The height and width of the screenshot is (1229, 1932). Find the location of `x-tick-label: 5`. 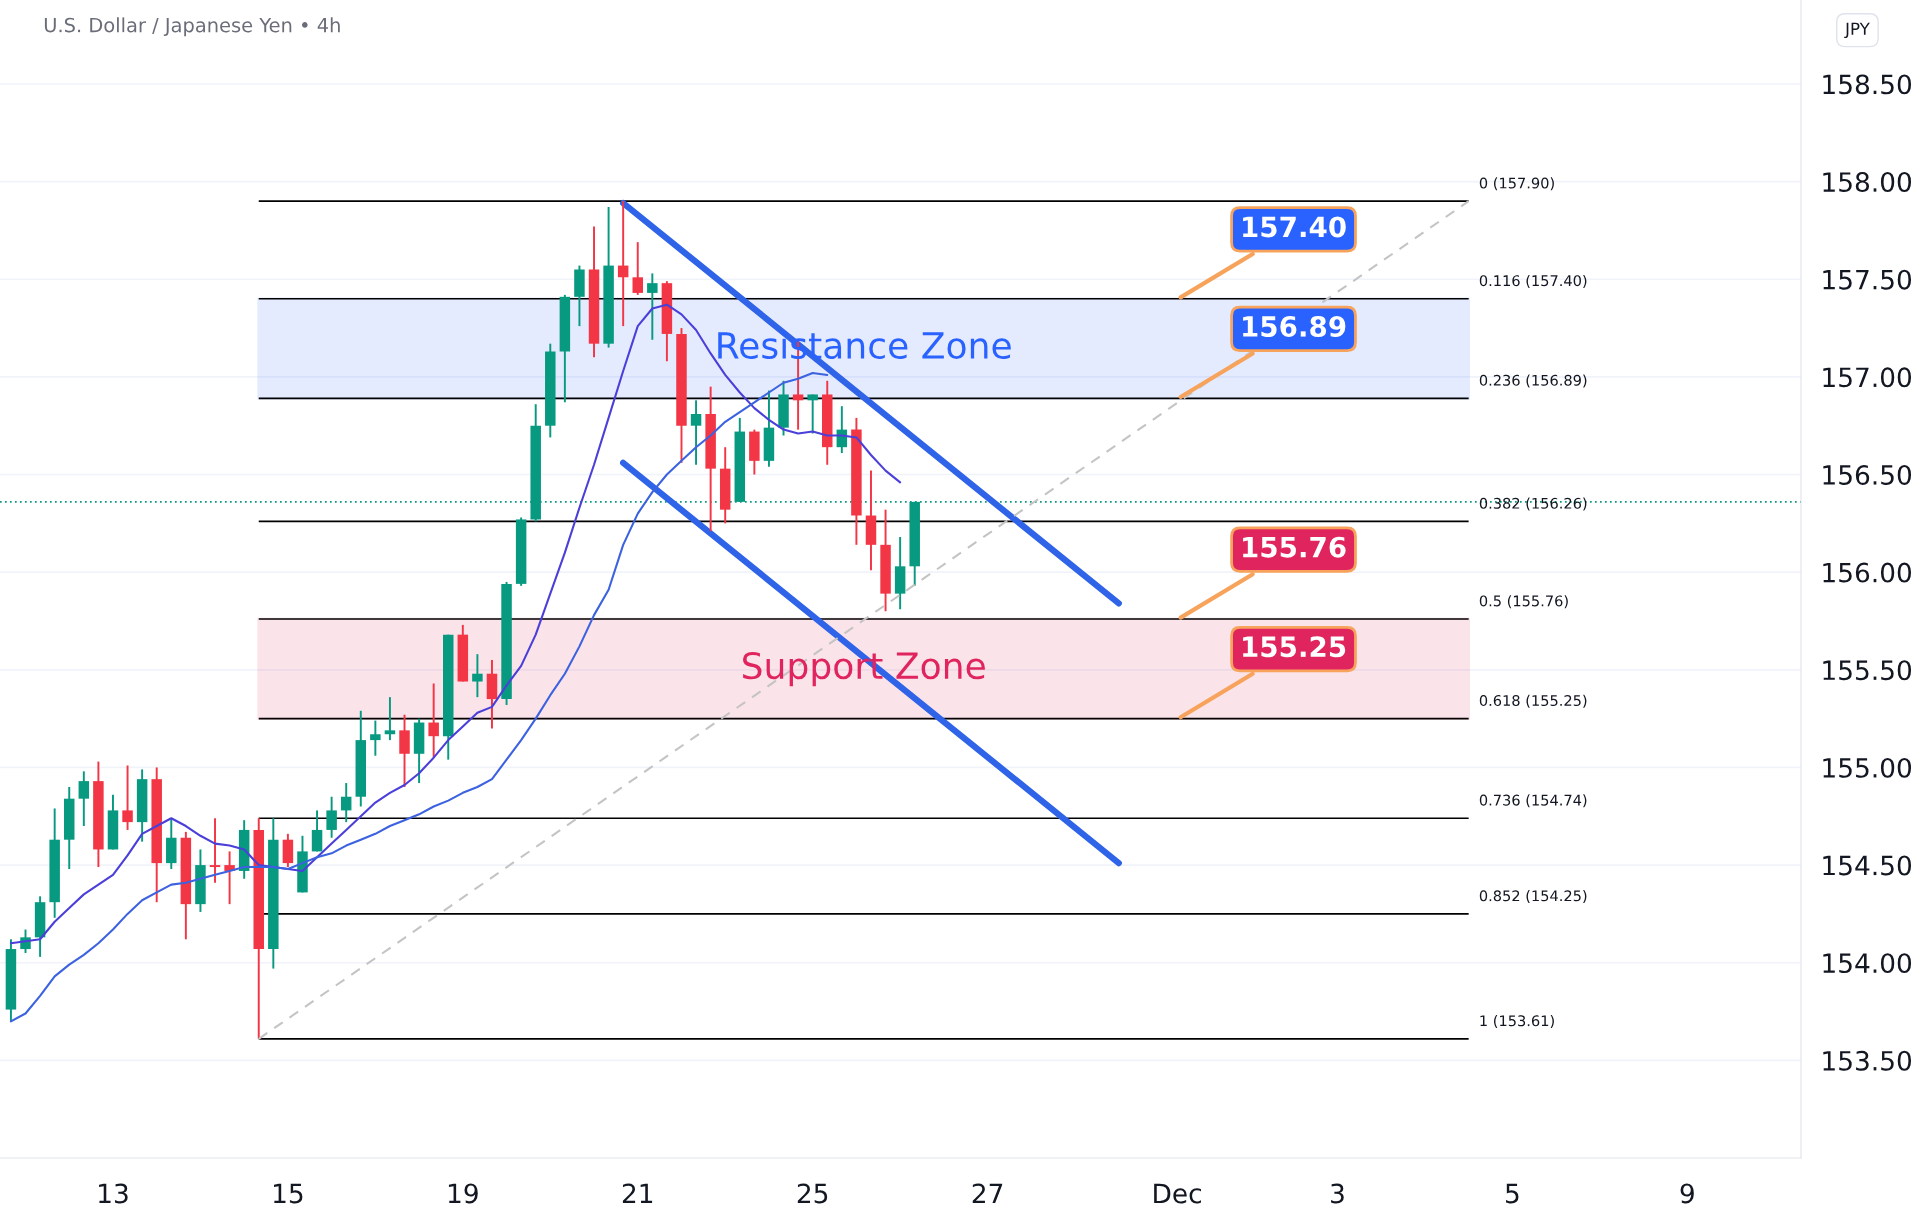

x-tick-label: 5 is located at coordinates (1512, 1193).